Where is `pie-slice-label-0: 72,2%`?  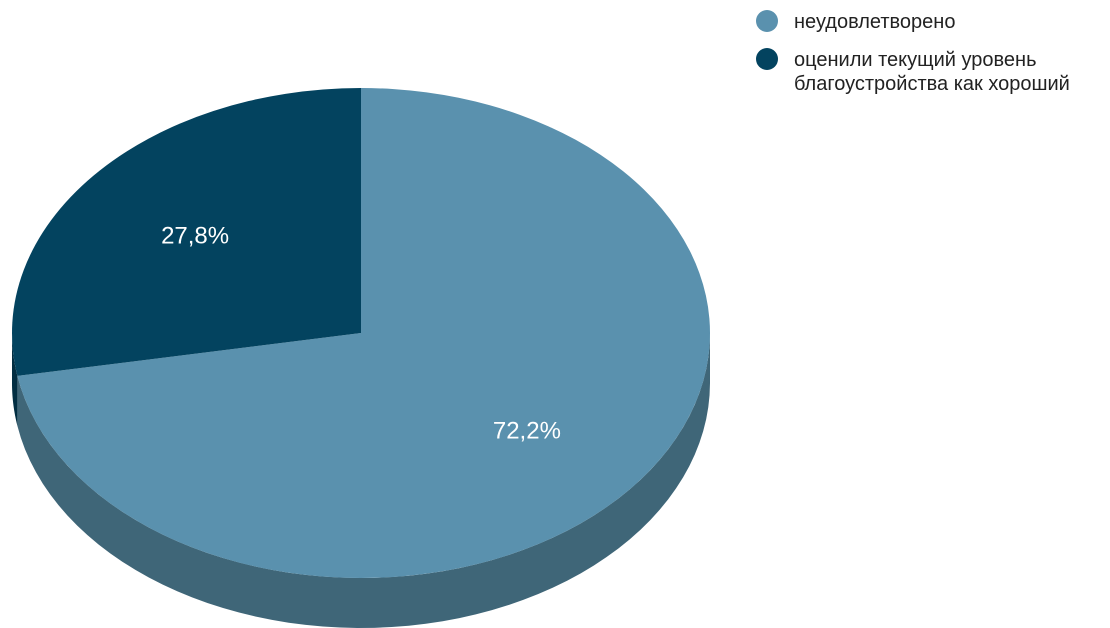
pie-slice-label-0: 72,2% is located at coordinates (527, 431).